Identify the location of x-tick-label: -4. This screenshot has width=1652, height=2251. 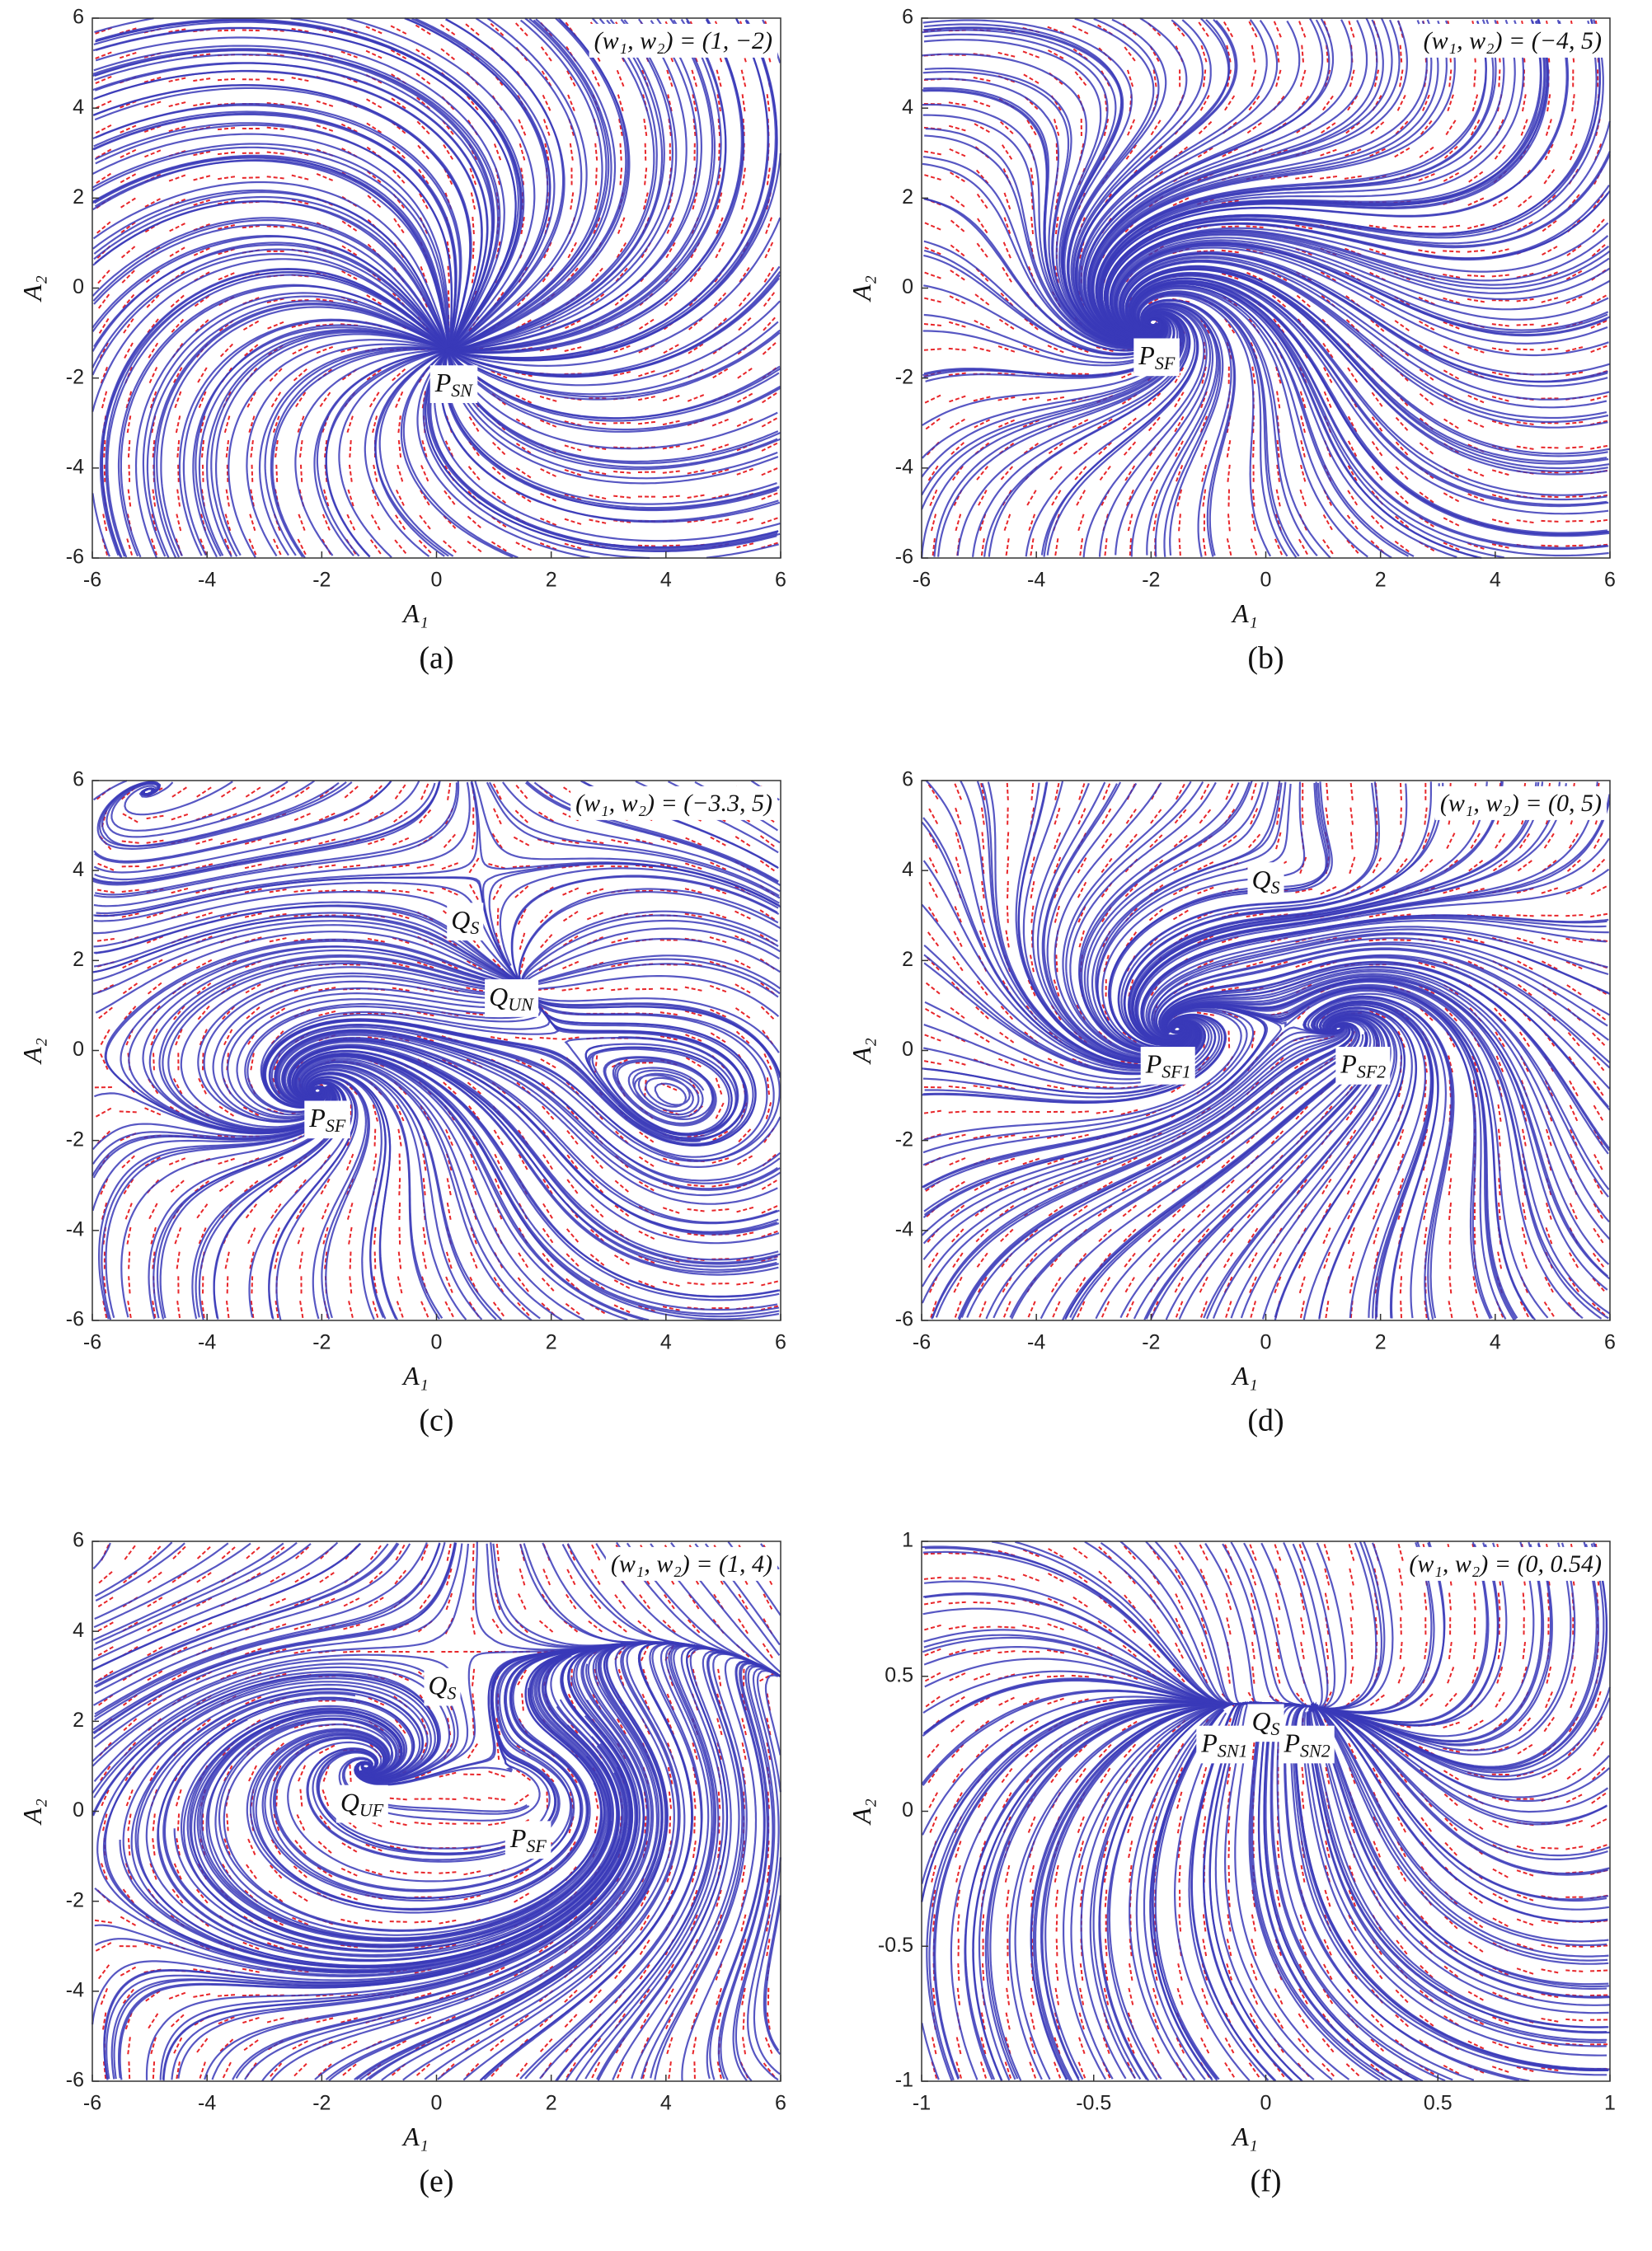
(207, 580).